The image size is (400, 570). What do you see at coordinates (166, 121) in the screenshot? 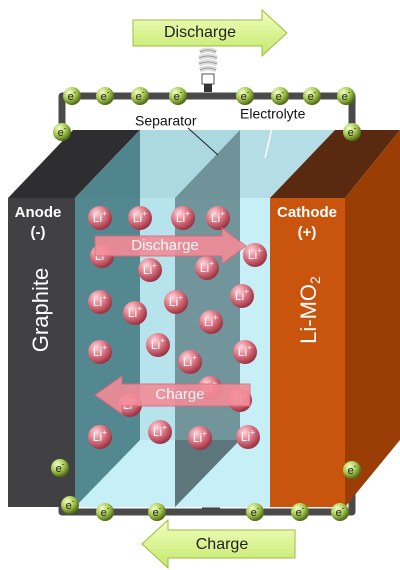
I see `separator-label: Separator` at bounding box center [166, 121].